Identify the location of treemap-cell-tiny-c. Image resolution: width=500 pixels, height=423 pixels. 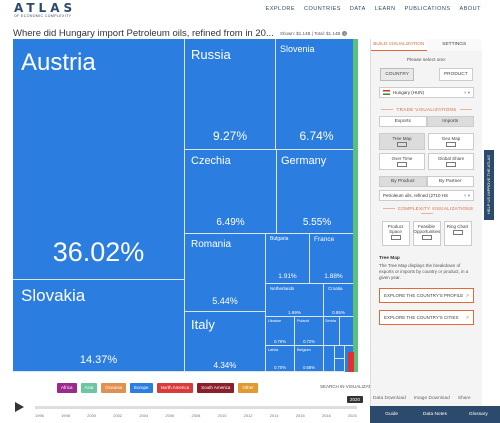
(340, 365).